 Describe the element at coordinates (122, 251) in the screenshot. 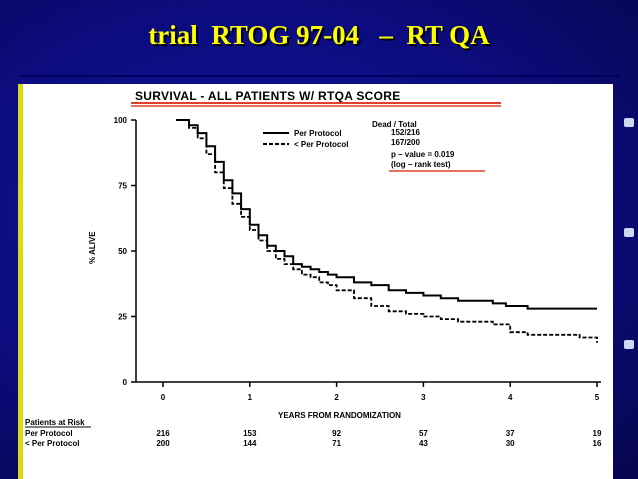

I see `y-tick-label: 50` at that location.